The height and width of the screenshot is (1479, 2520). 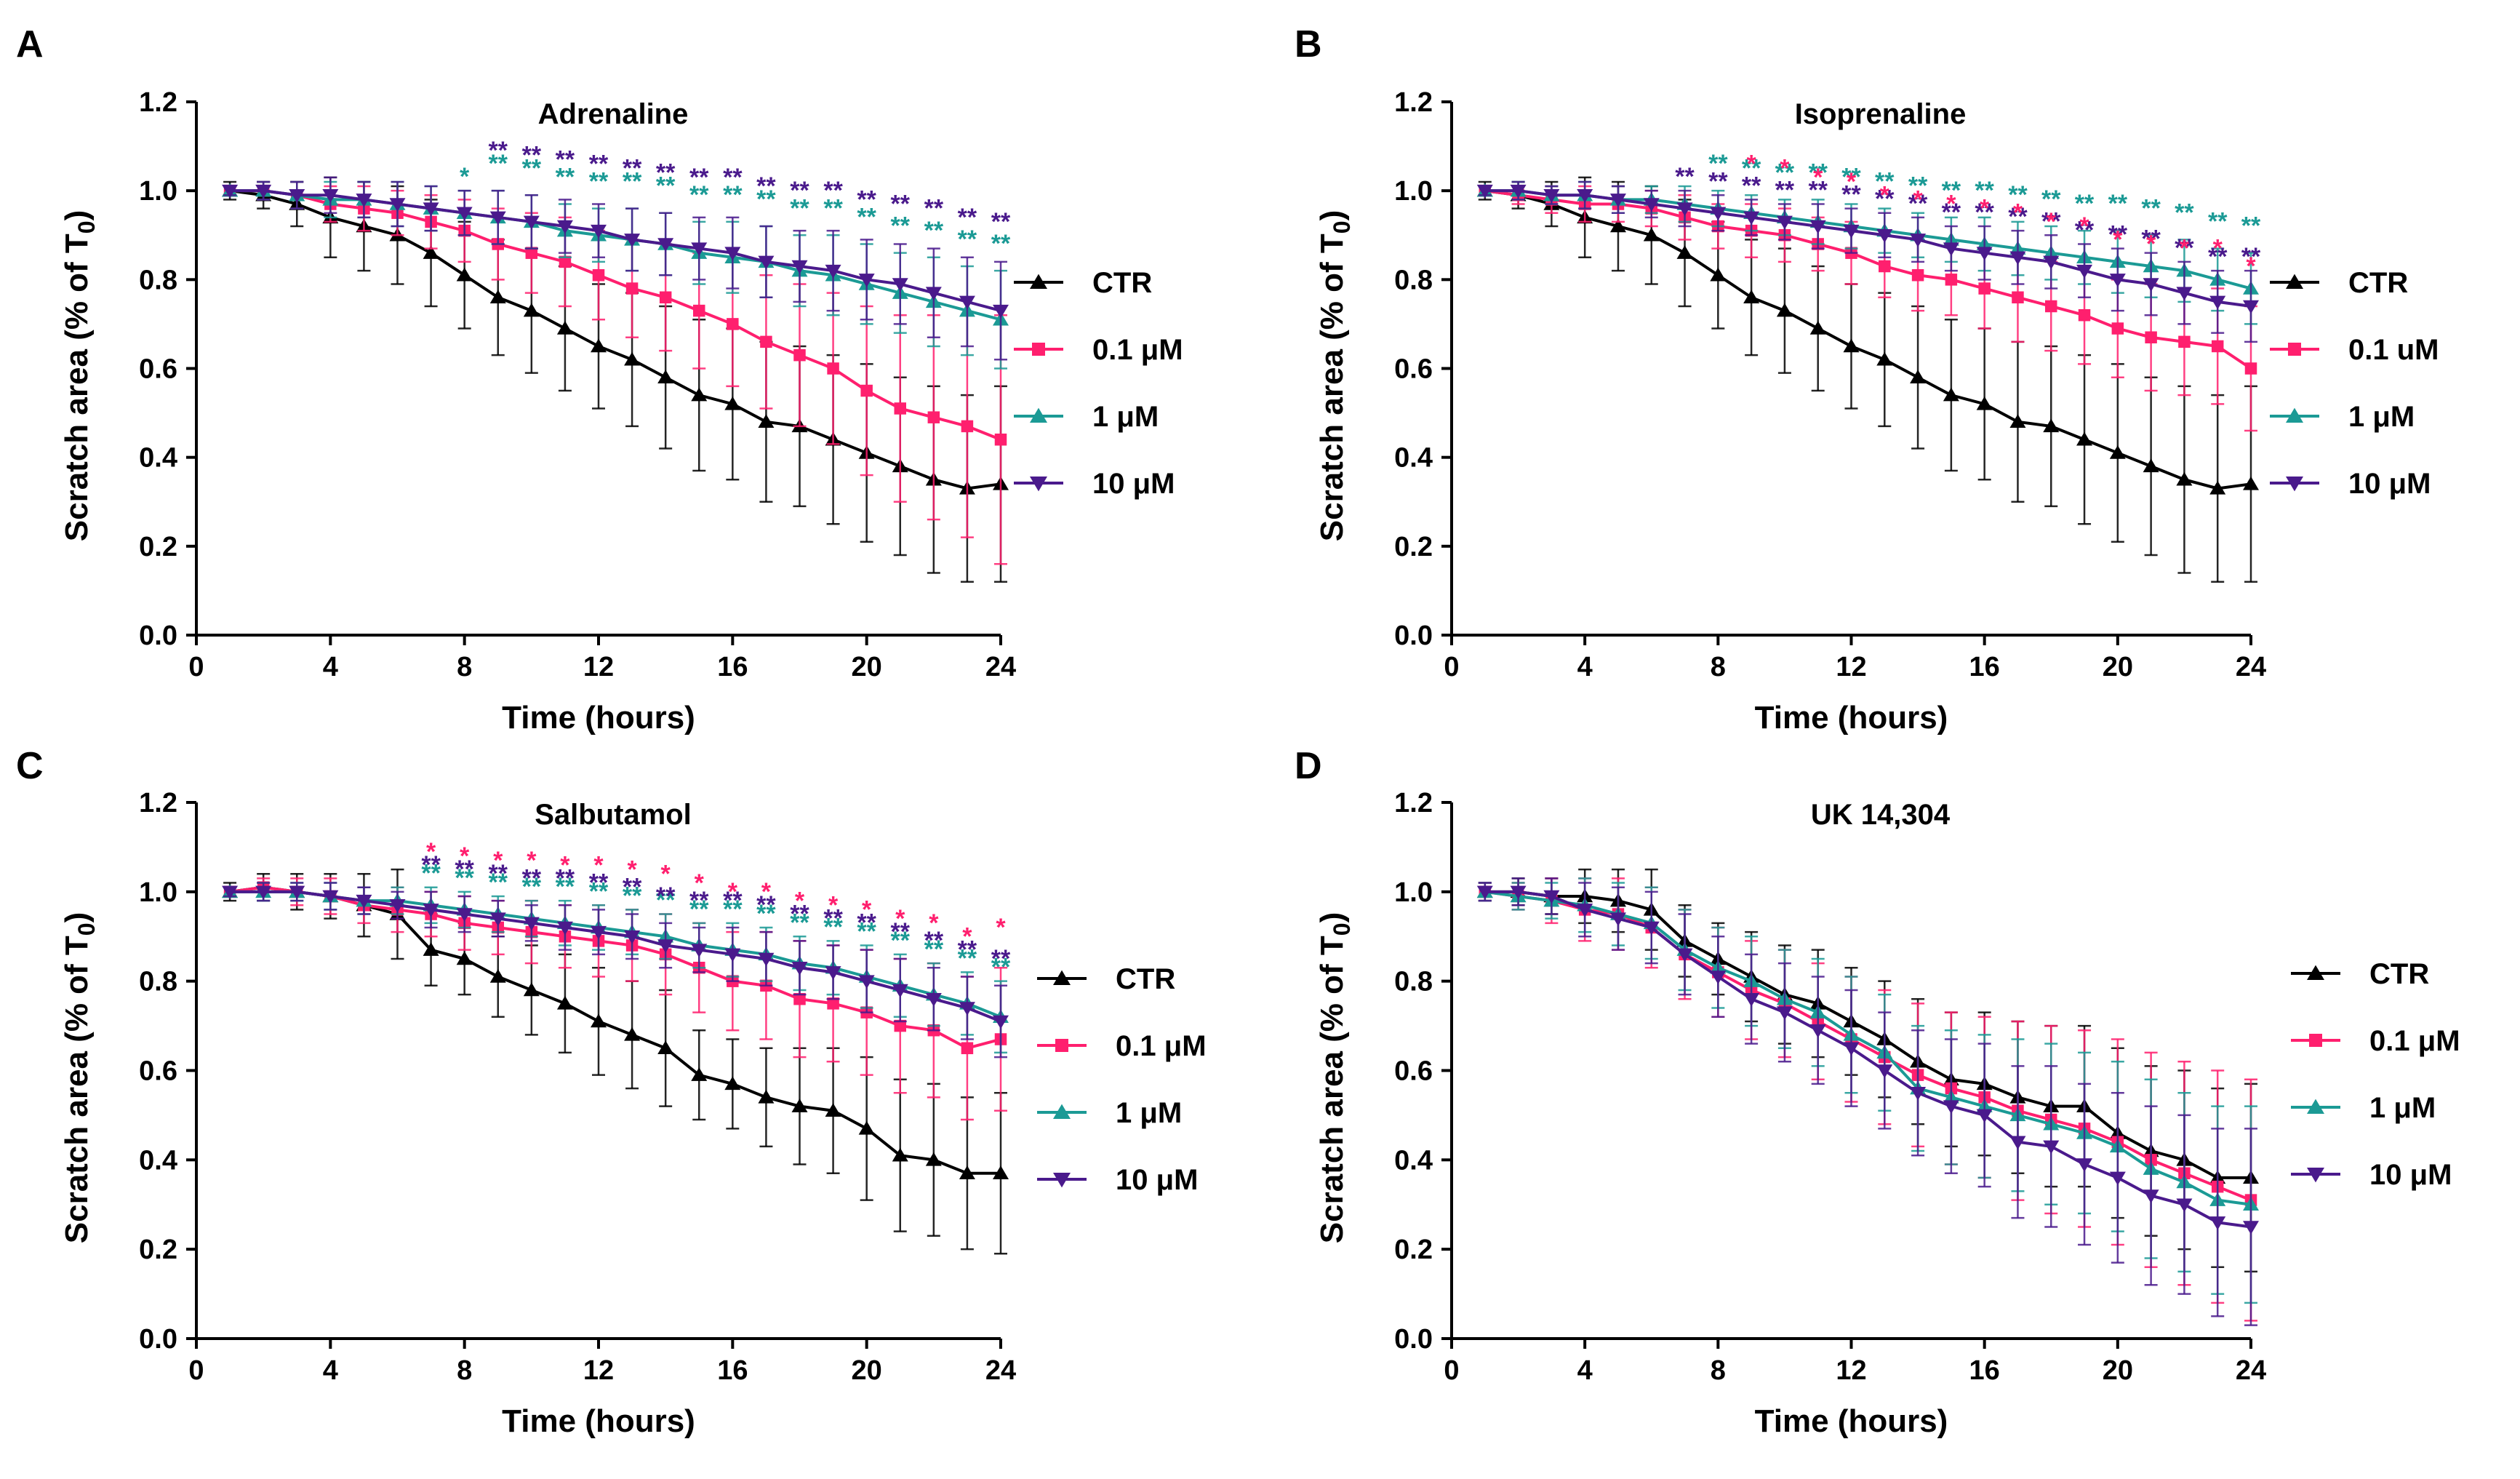 What do you see at coordinates (1308, 766) in the screenshot?
I see `panel-letter: D` at bounding box center [1308, 766].